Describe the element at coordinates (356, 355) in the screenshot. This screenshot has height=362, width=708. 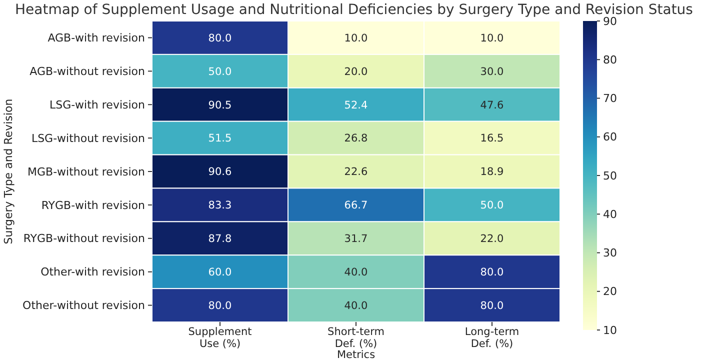
I see `x-axis-title: Metrics` at that location.